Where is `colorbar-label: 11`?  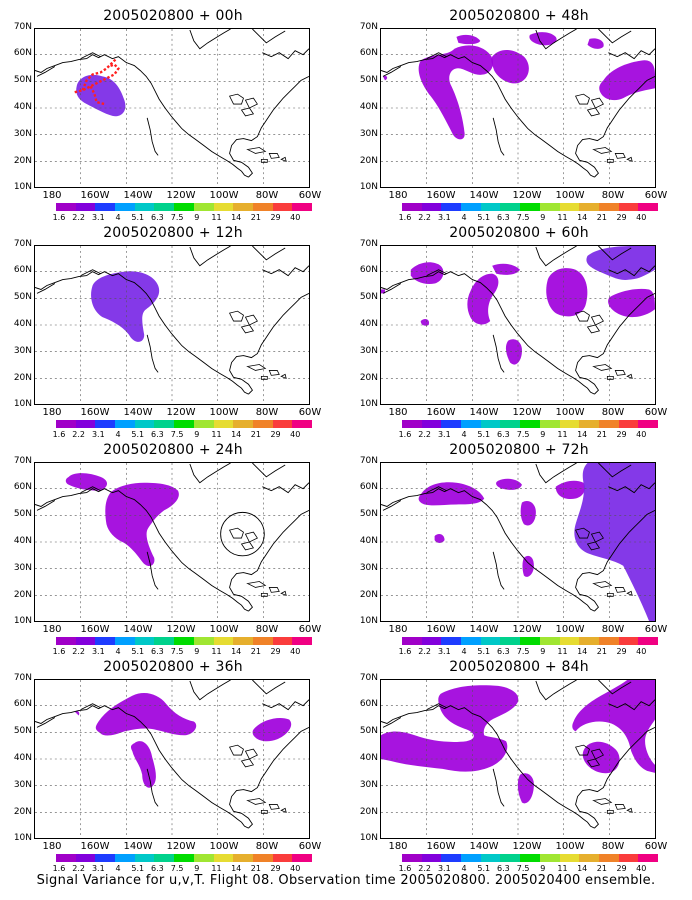 colorbar-label: 11 is located at coordinates (216, 434).